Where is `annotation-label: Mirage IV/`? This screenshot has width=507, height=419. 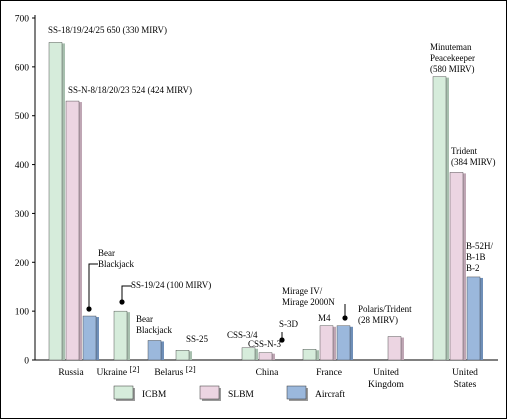
annotation-label: Mirage IV/ is located at coordinates (302, 291).